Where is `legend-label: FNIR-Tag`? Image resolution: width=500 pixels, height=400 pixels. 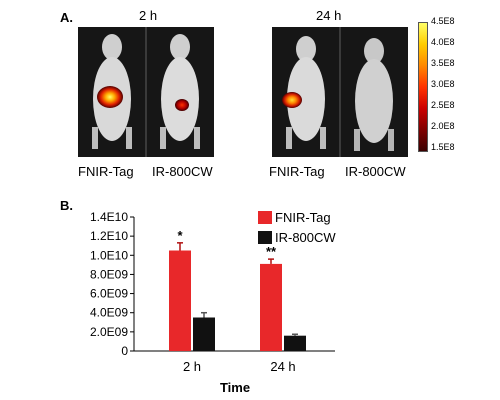
legend-label: FNIR-Tag is located at coordinates (303, 217).